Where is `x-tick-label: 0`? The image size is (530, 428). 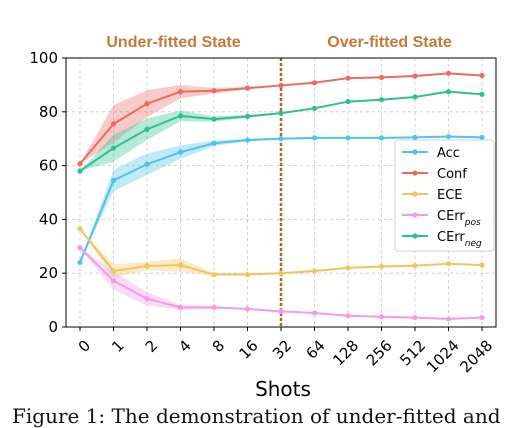
x-tick-label: 0 is located at coordinates (84, 346).